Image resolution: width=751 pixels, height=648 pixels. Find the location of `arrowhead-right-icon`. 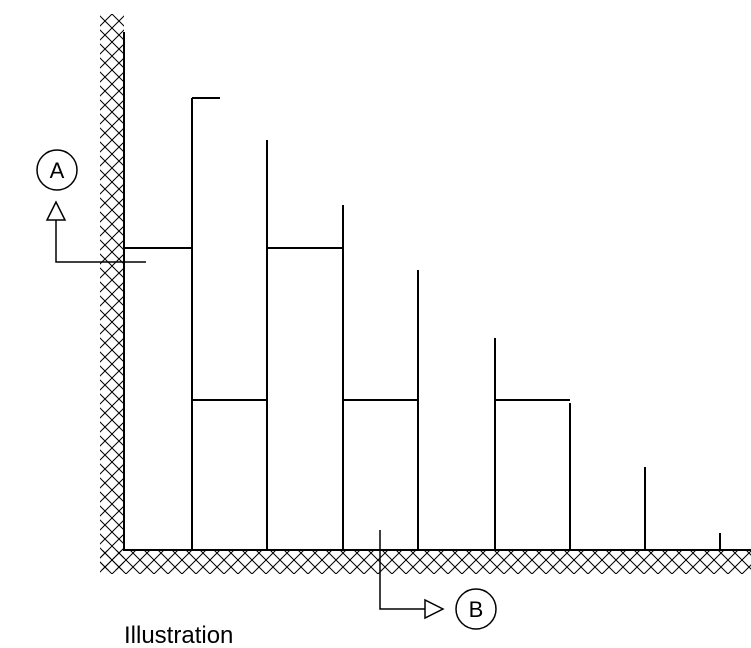

arrowhead-right-icon is located at coordinates (434, 609).